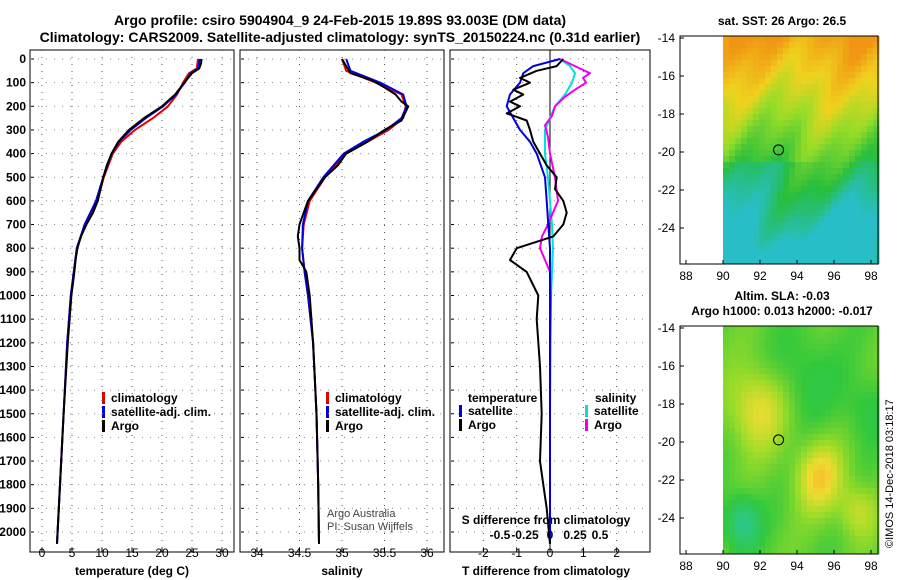  Describe the element at coordinates (667, 152) in the screenshot. I see `lat-tick-label: -20` at that location.